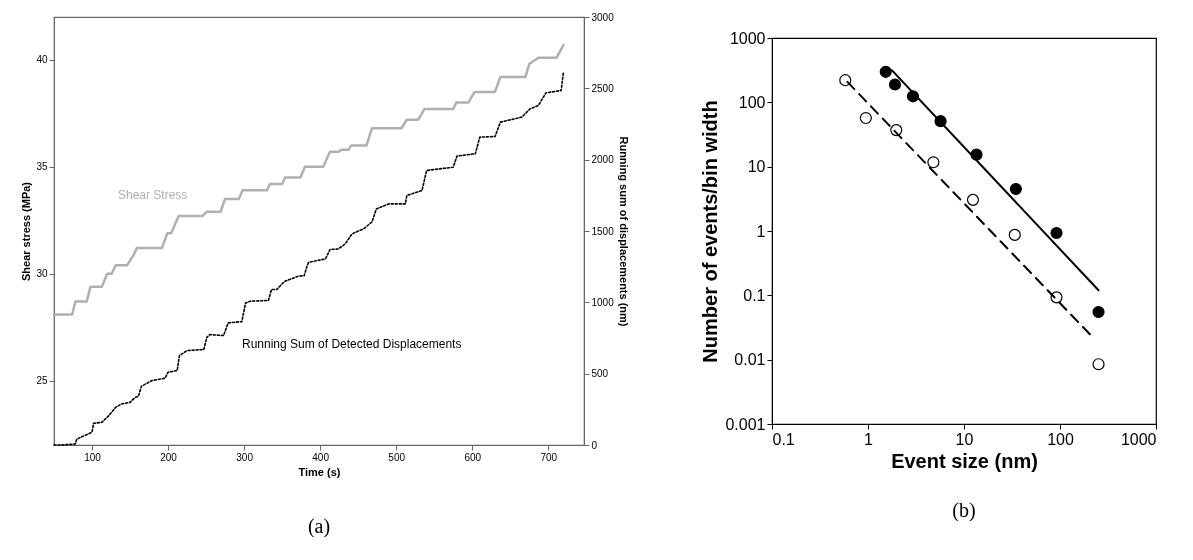 The image size is (1193, 560). I want to click on y-tick-label: 25, so click(42, 381).